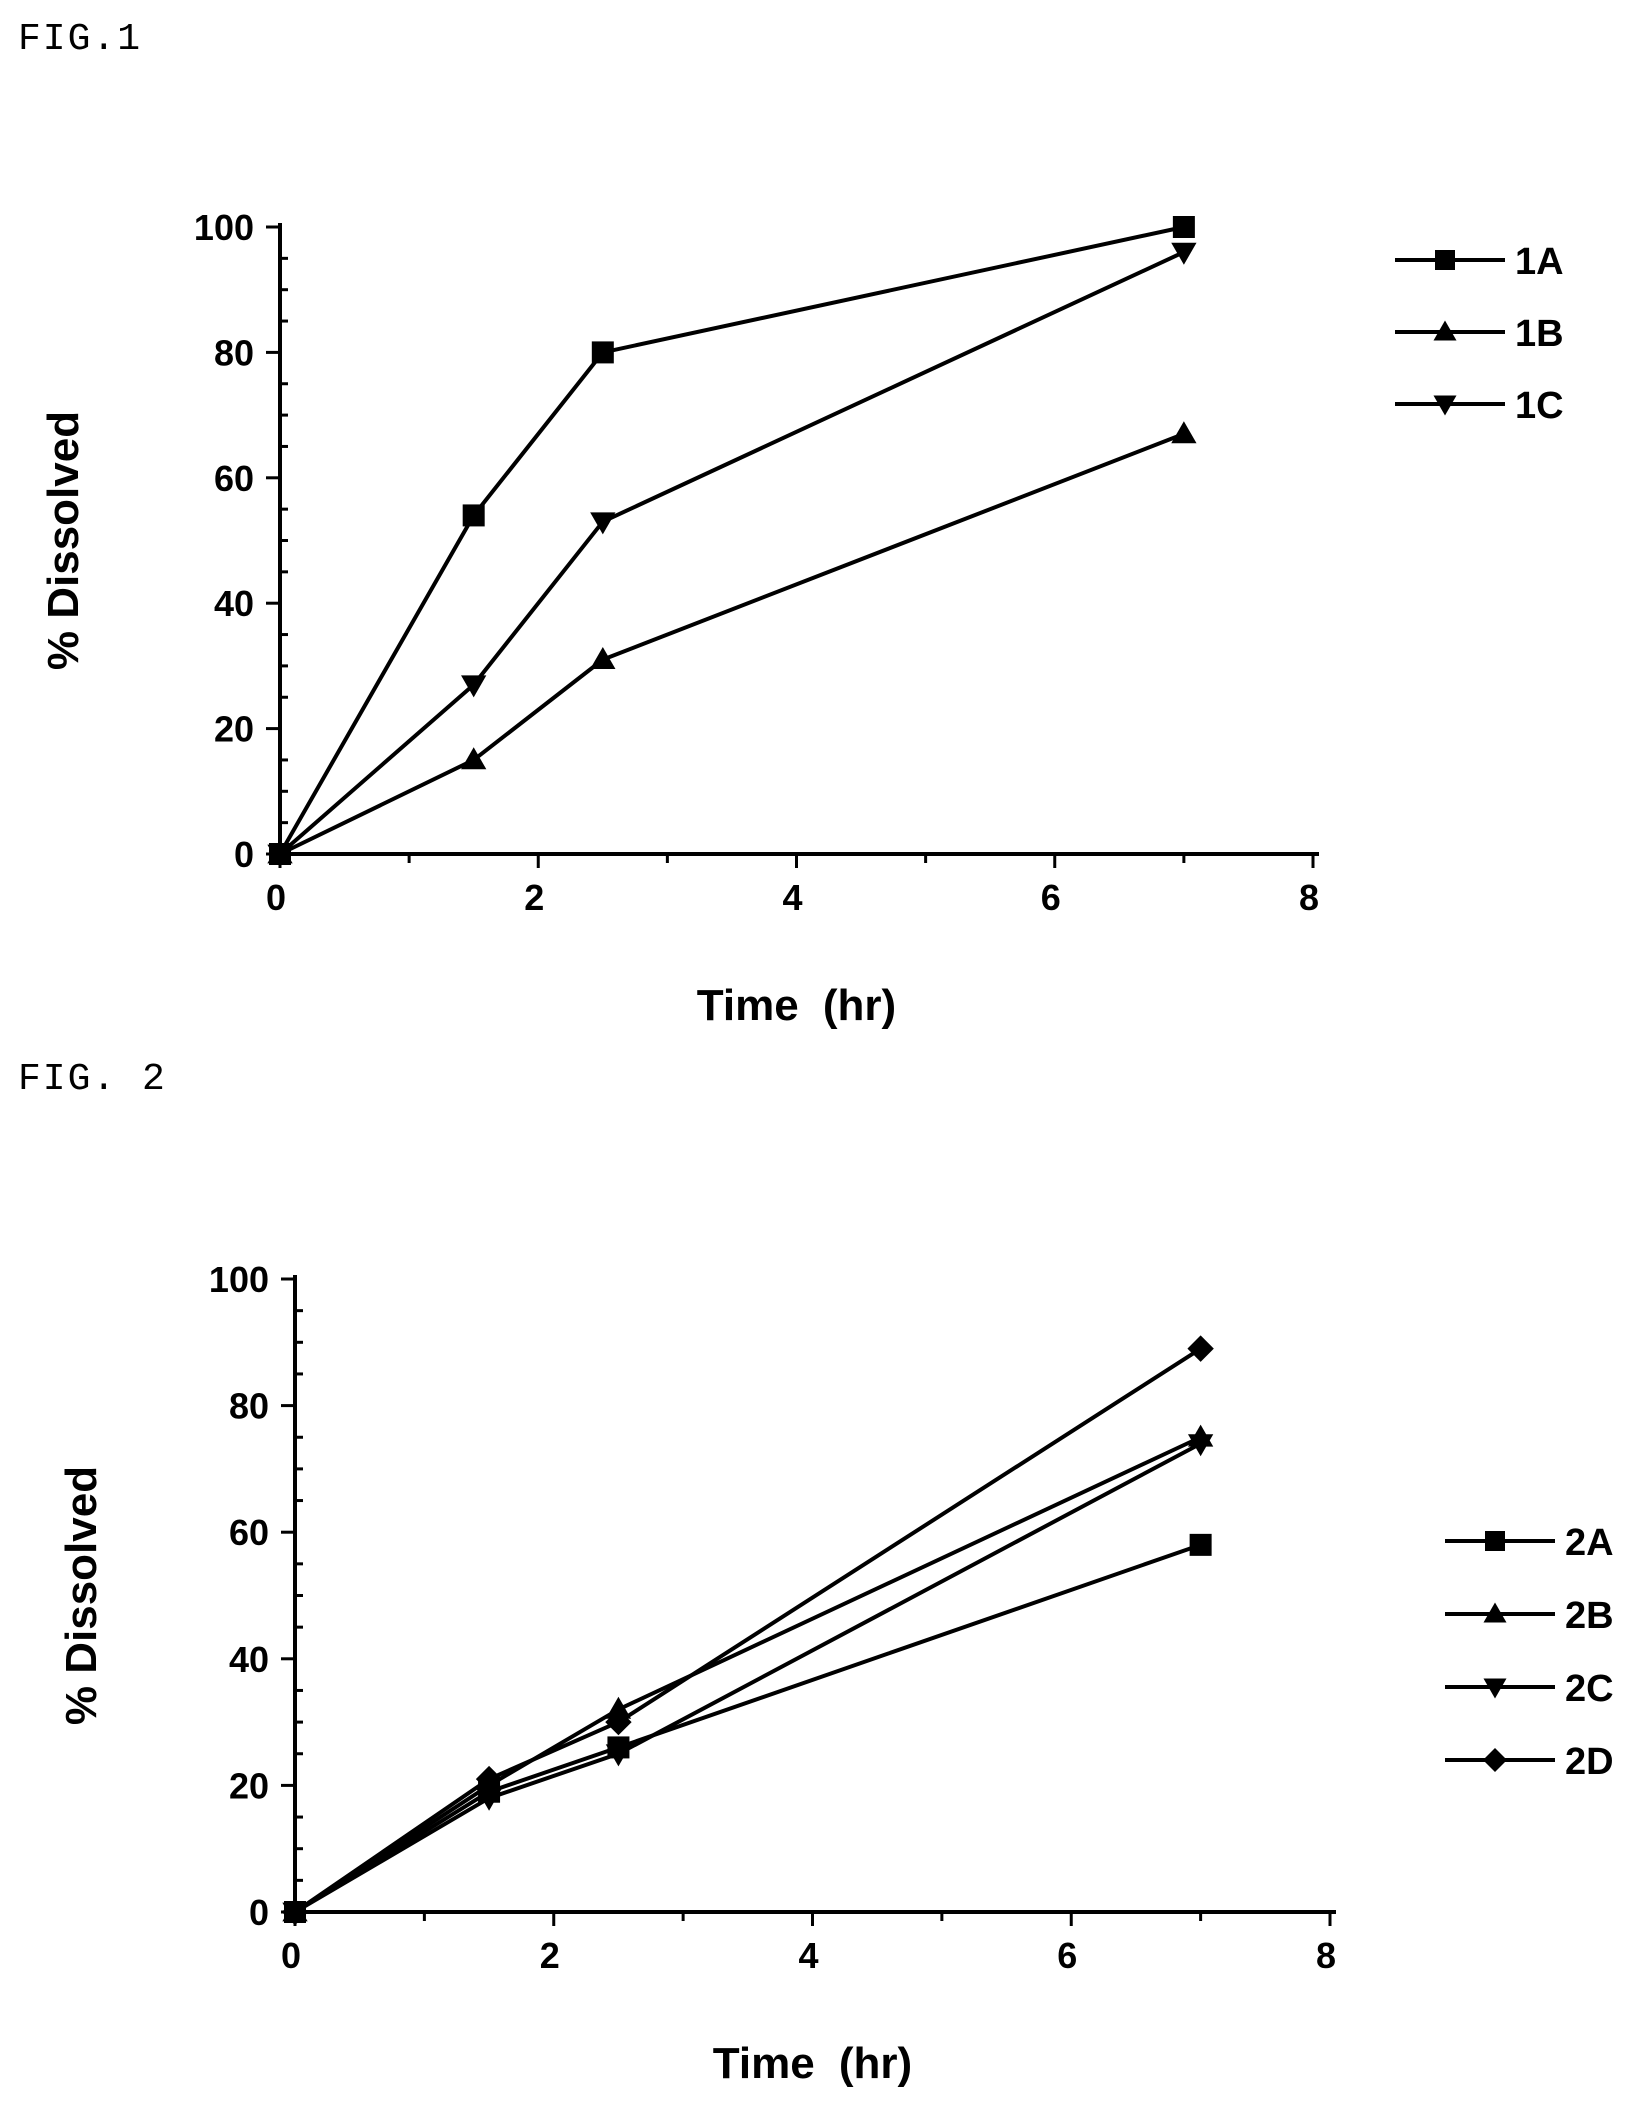 The width and height of the screenshot is (1648, 2117). Describe the element at coordinates (1495, 1688) in the screenshot. I see `legend-marker-2C` at that location.